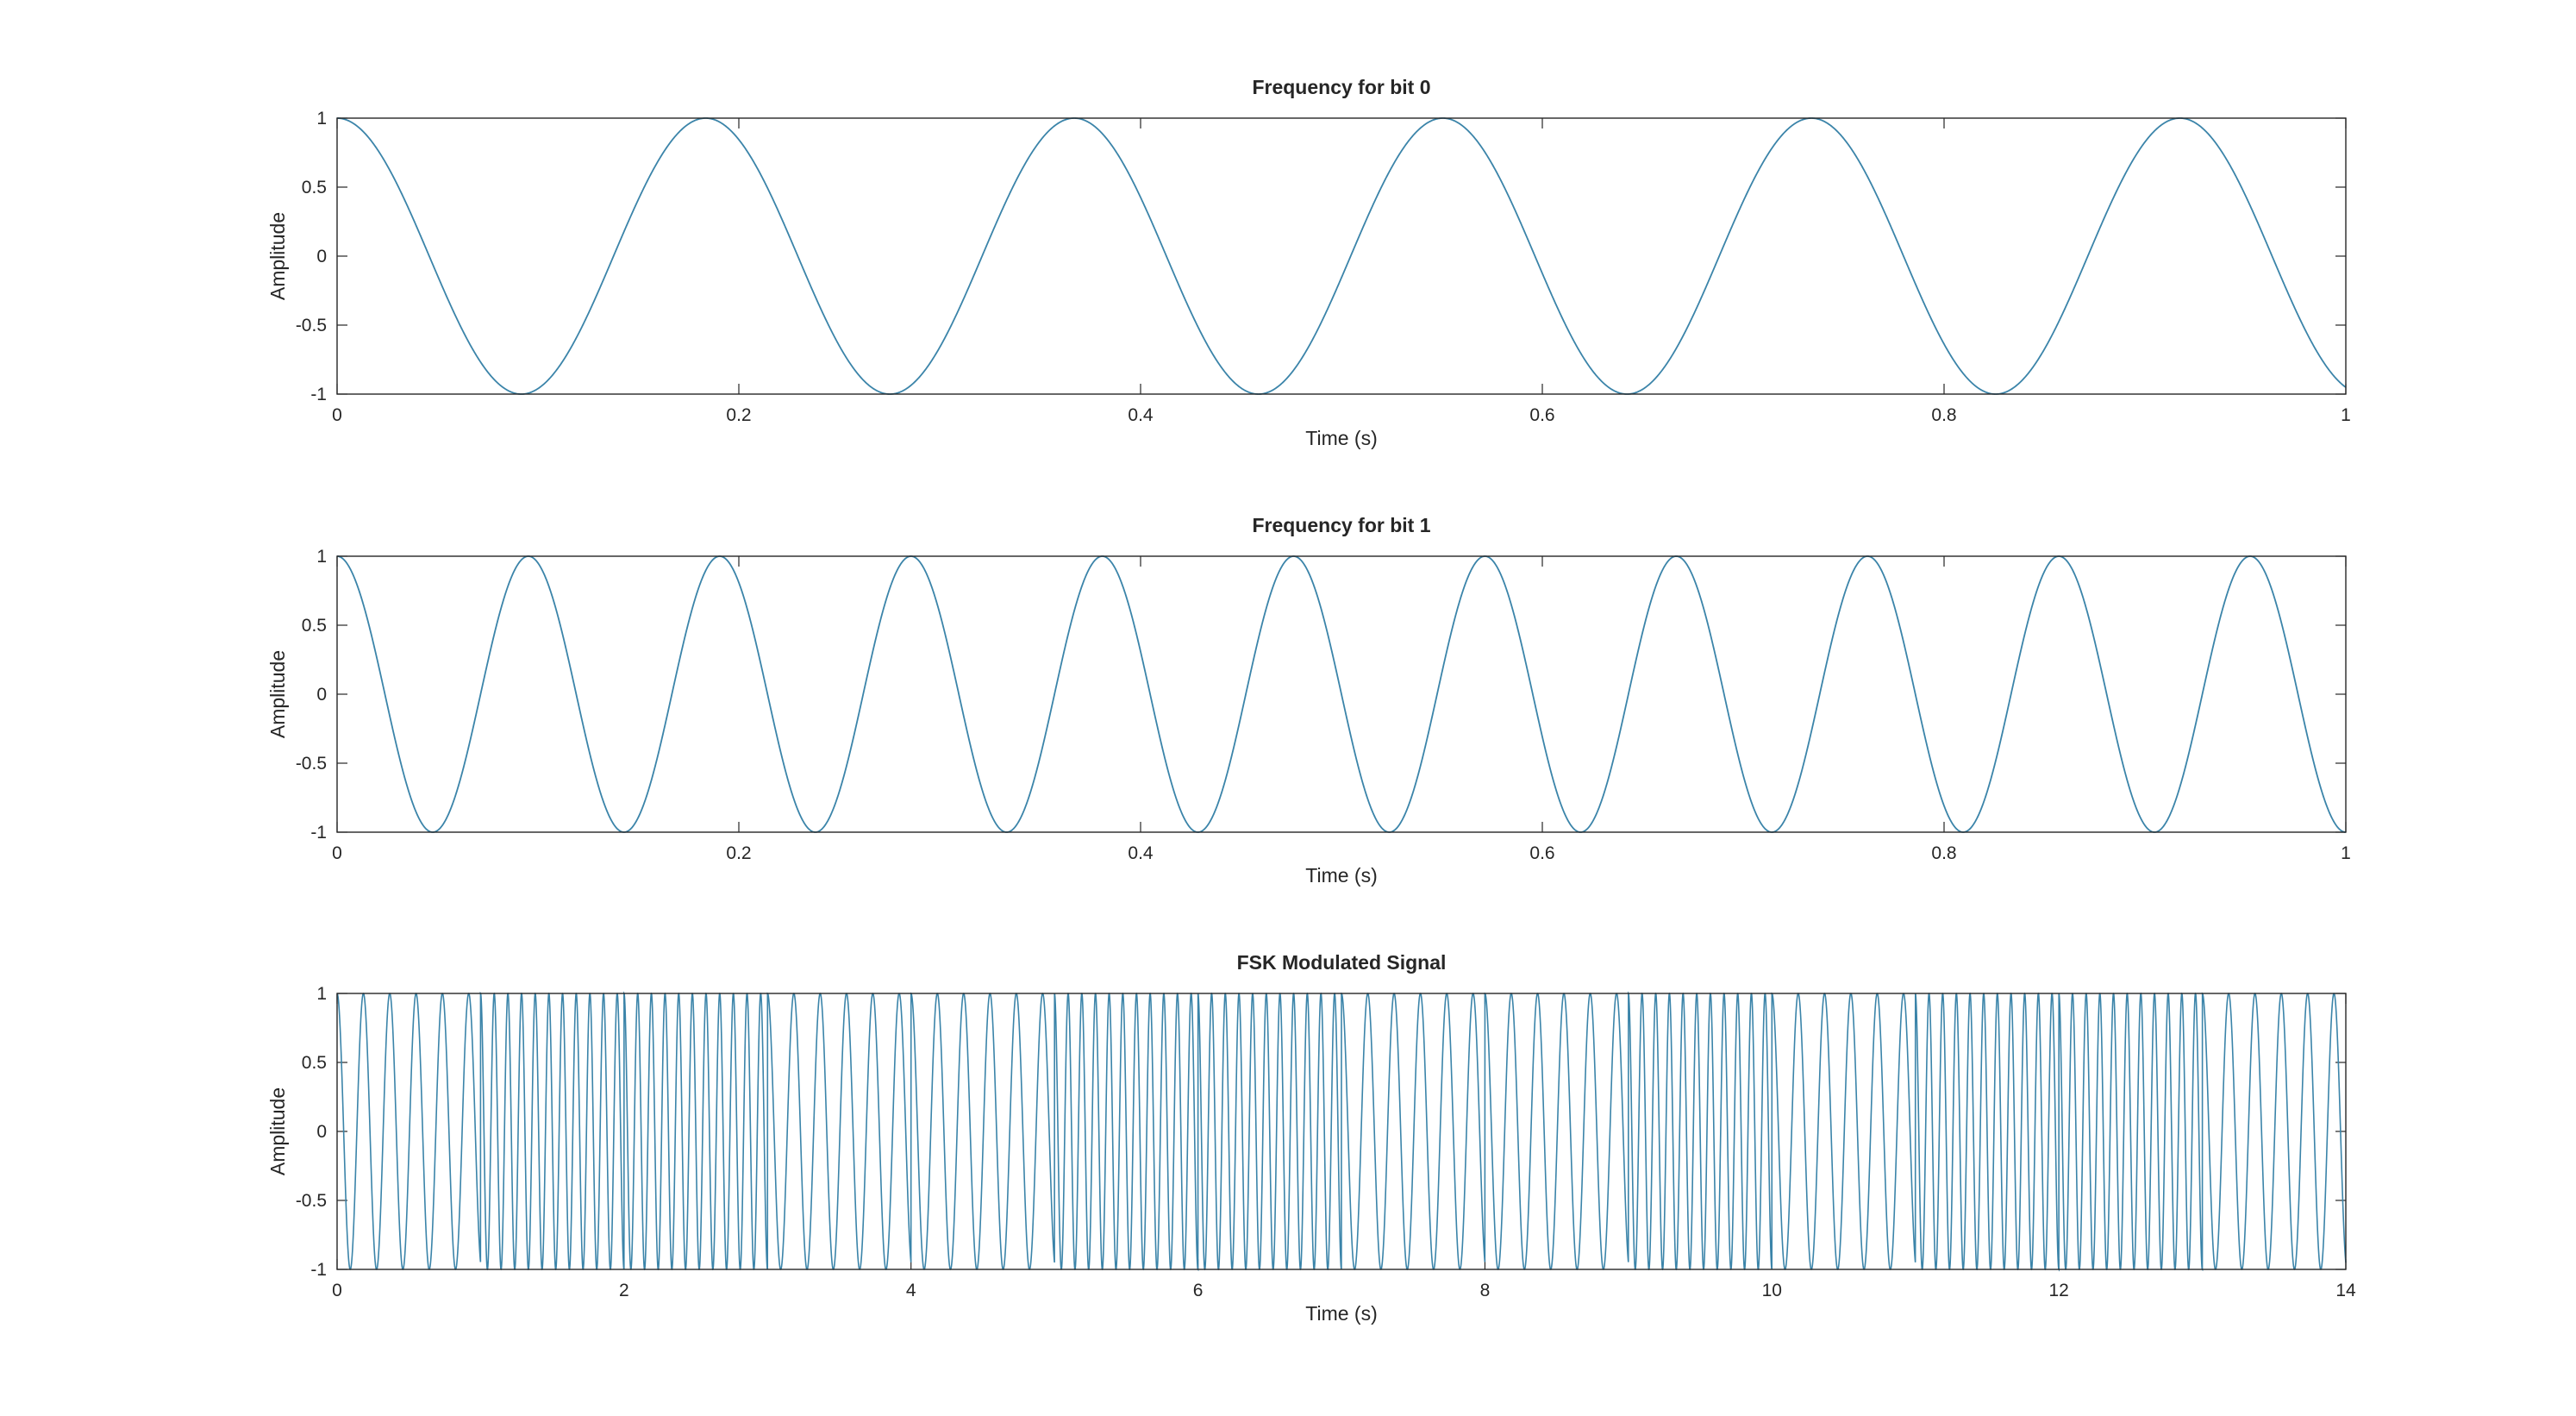 This screenshot has width=2576, height=1416. What do you see at coordinates (318, 833) in the screenshot?
I see `subplot-bit1-ytick-label: -1` at bounding box center [318, 833].